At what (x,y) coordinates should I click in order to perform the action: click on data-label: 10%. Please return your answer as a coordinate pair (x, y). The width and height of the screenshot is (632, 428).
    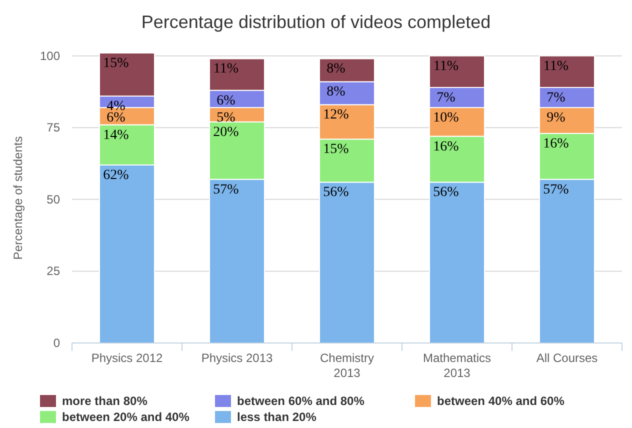
    Looking at the image, I should click on (446, 118).